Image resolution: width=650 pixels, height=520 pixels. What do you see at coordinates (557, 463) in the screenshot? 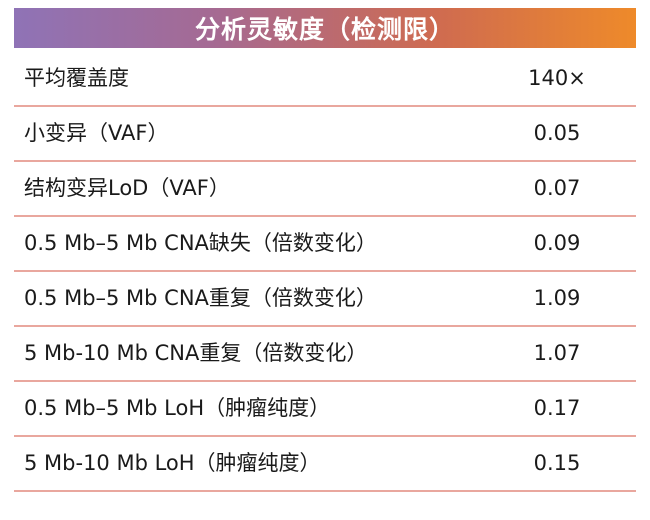
I see `row-value: 0.15` at bounding box center [557, 463].